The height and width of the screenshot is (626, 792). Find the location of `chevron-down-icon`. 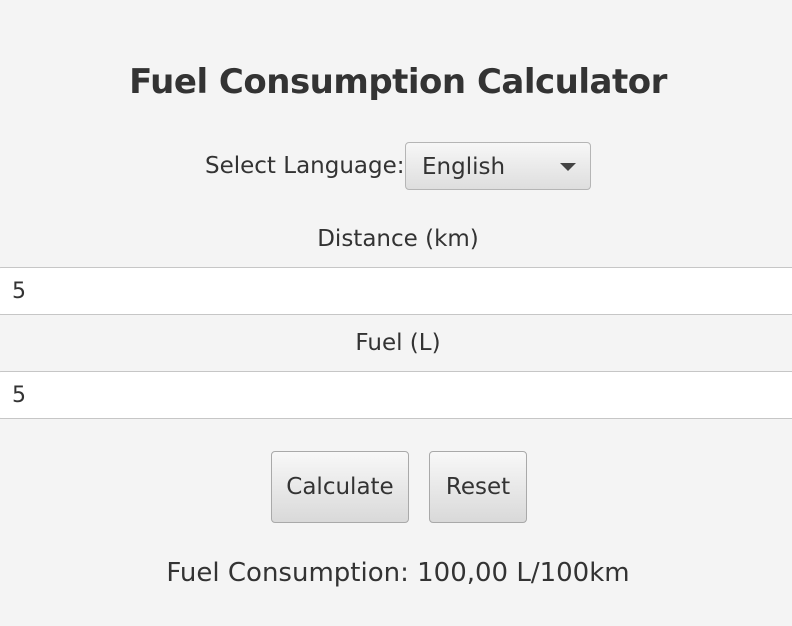

chevron-down-icon is located at coordinates (568, 167).